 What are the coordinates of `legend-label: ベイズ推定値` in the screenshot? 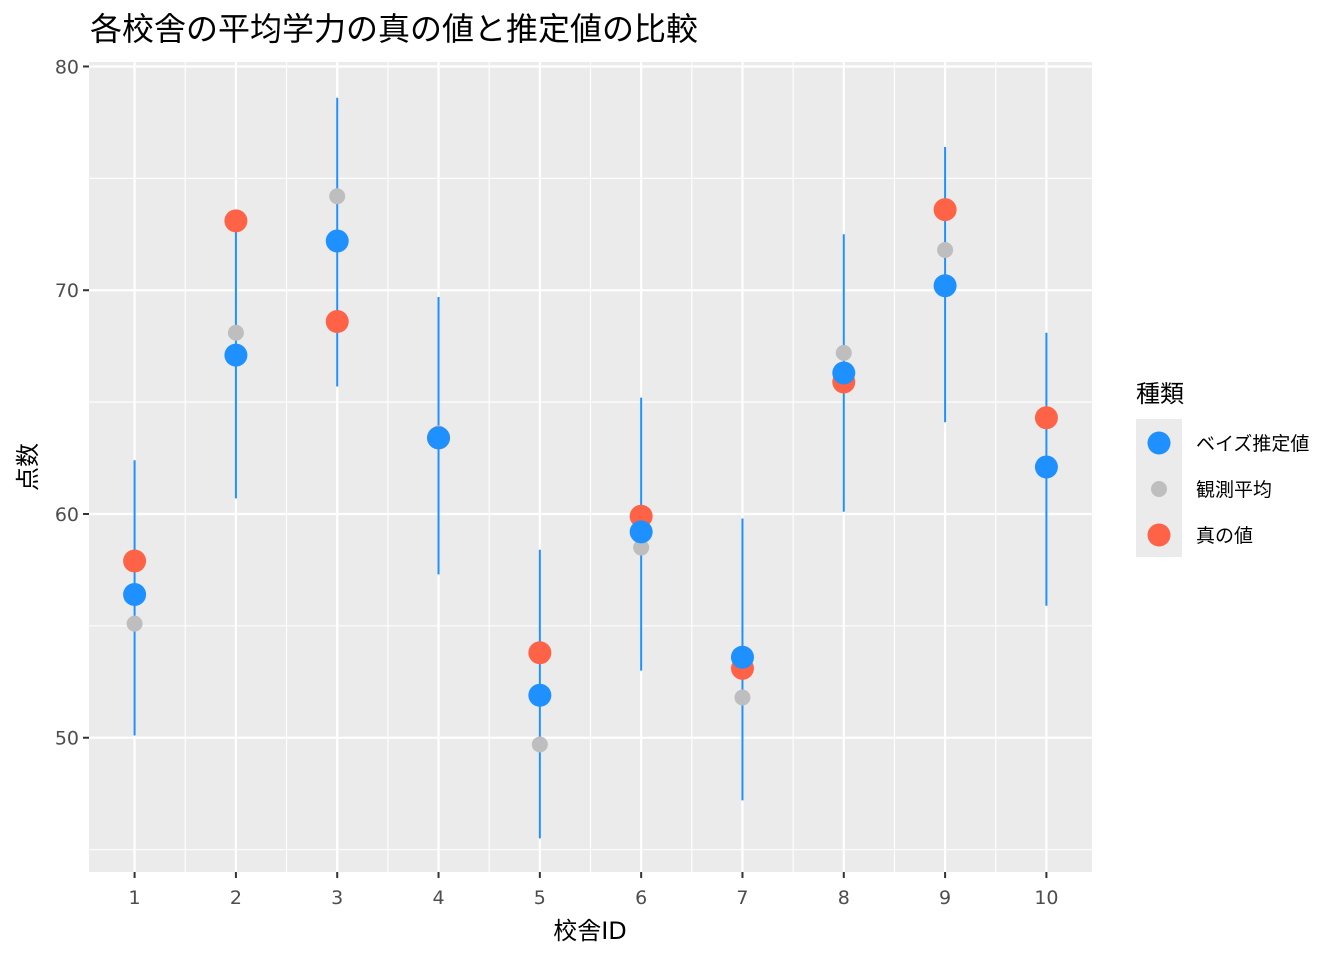 It's located at (1252, 444).